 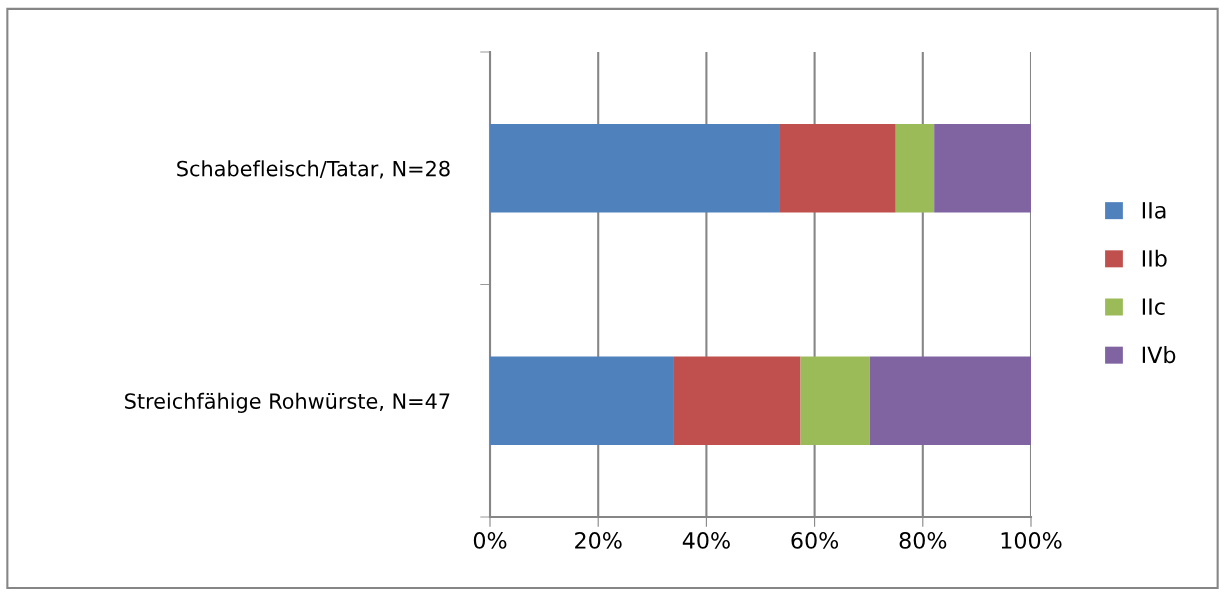 What do you see at coordinates (815, 540) in the screenshot?
I see `x-tick-label: 60%` at bounding box center [815, 540].